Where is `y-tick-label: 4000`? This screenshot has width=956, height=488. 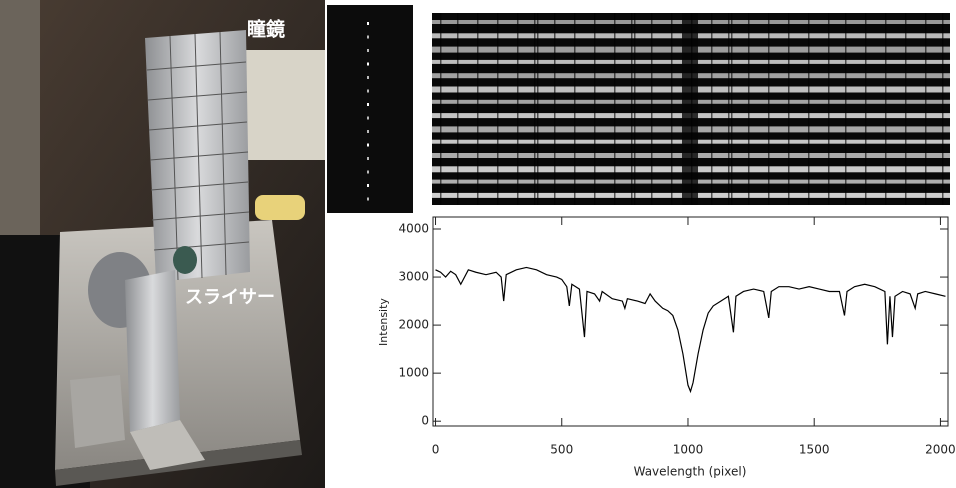
y-tick-label: 4000 is located at coordinates (413, 229).